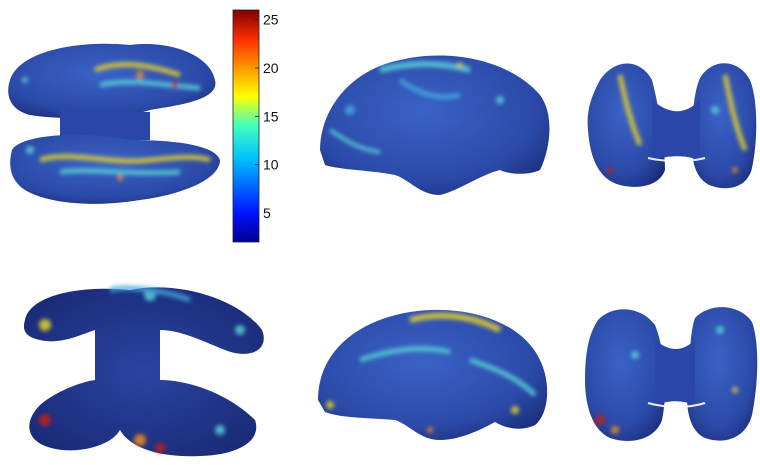 This screenshot has width=760, height=465. I want to click on brain-lateral-view-top, so click(435, 125).